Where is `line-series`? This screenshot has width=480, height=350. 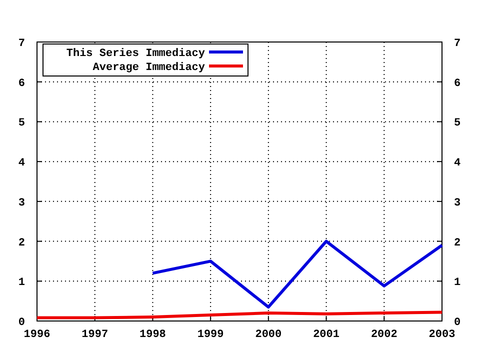
line-series is located at coordinates (297, 274).